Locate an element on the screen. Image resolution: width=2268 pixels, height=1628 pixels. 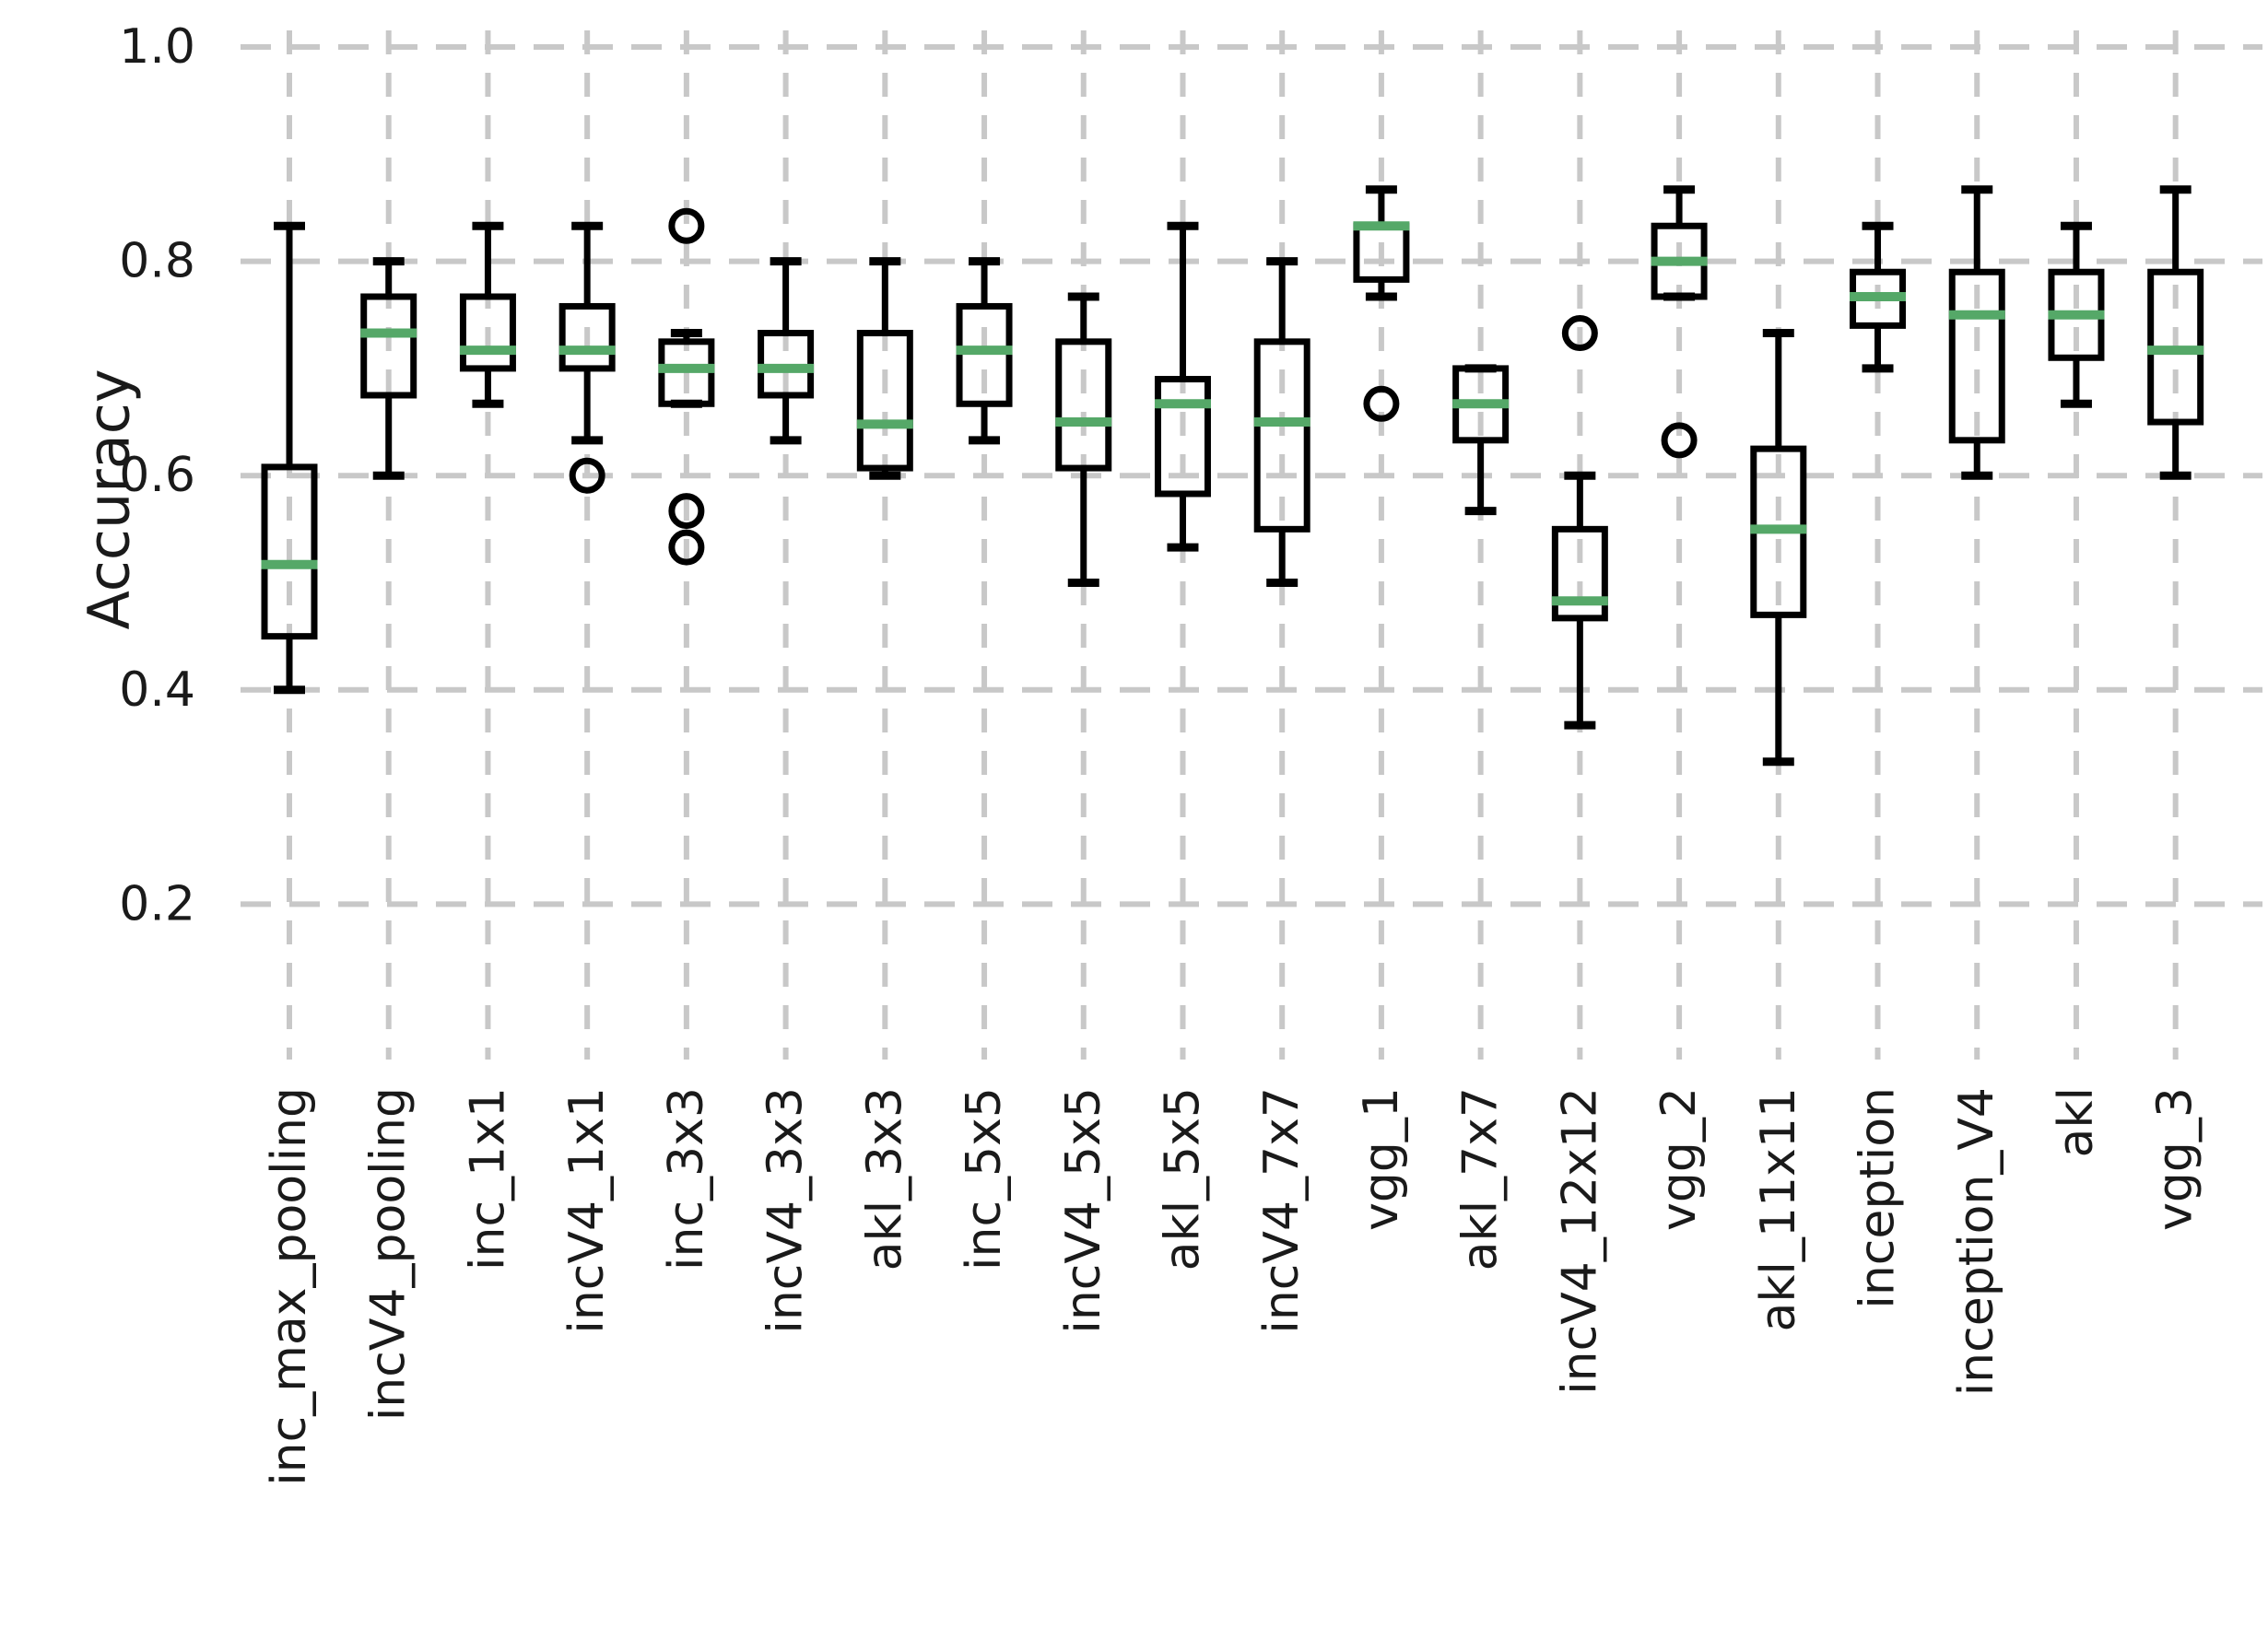
box-inception_V4 is located at coordinates (1977, 332).